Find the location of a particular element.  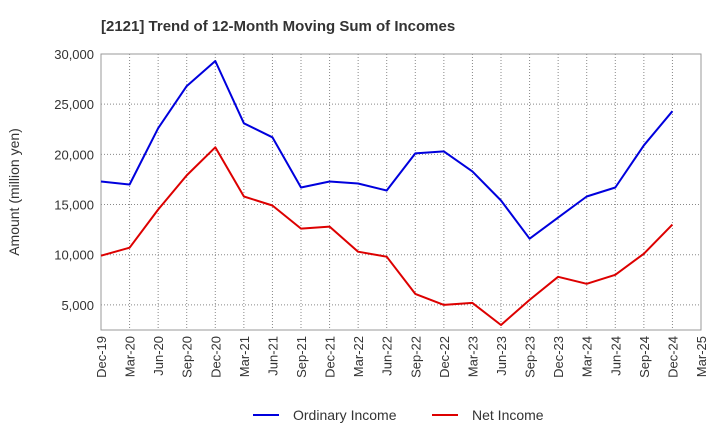

x-tick-label: Mar-25 is located at coordinates (701, 356).